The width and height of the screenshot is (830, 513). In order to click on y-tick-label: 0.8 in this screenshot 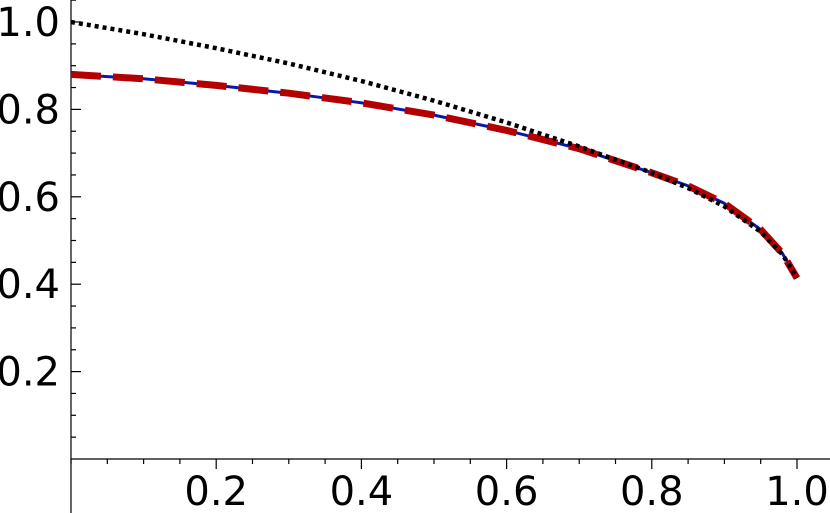, I will do `click(30, 110)`.